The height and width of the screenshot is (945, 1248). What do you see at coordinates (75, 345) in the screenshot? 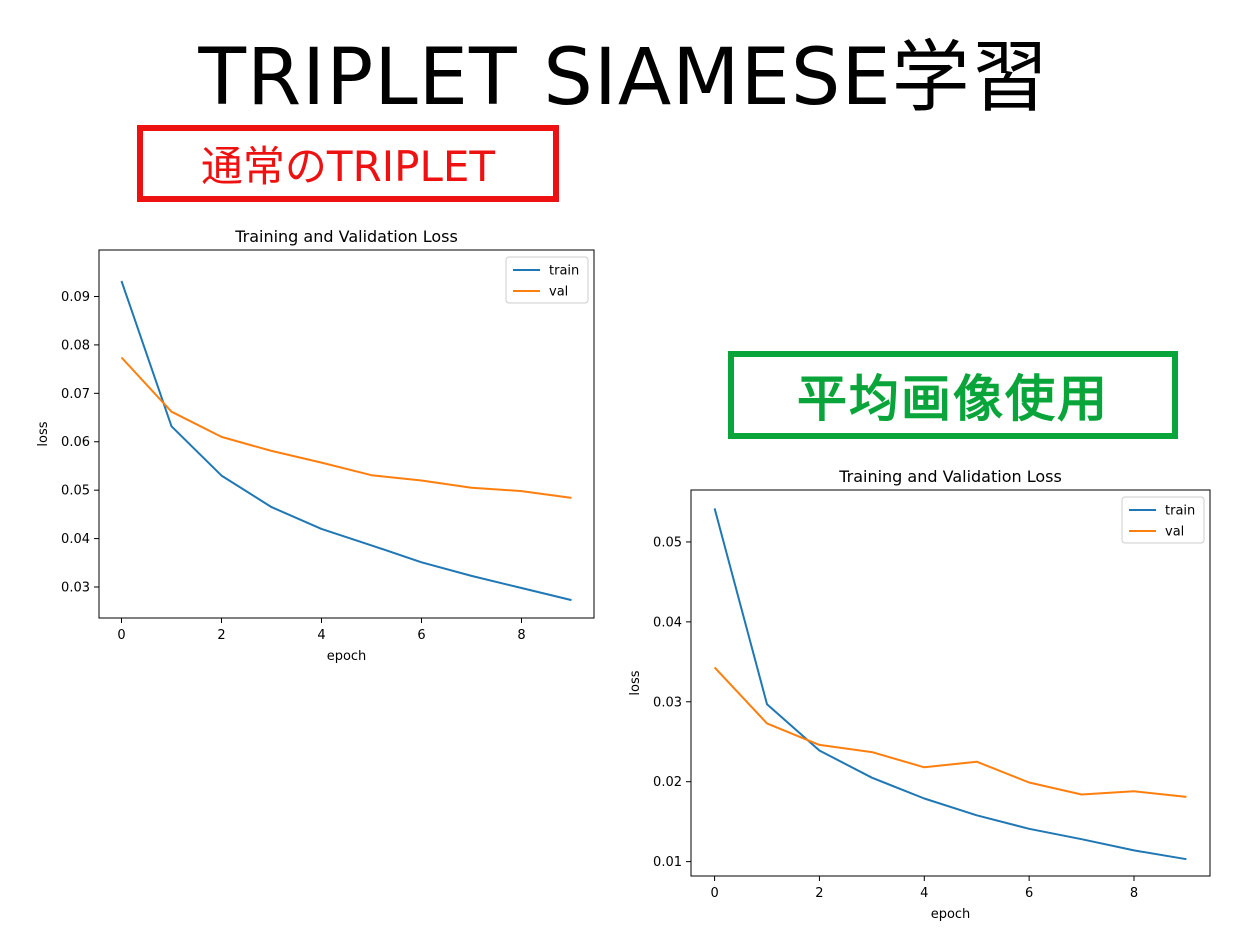
I see `y-tick-label: 0.08` at bounding box center [75, 345].